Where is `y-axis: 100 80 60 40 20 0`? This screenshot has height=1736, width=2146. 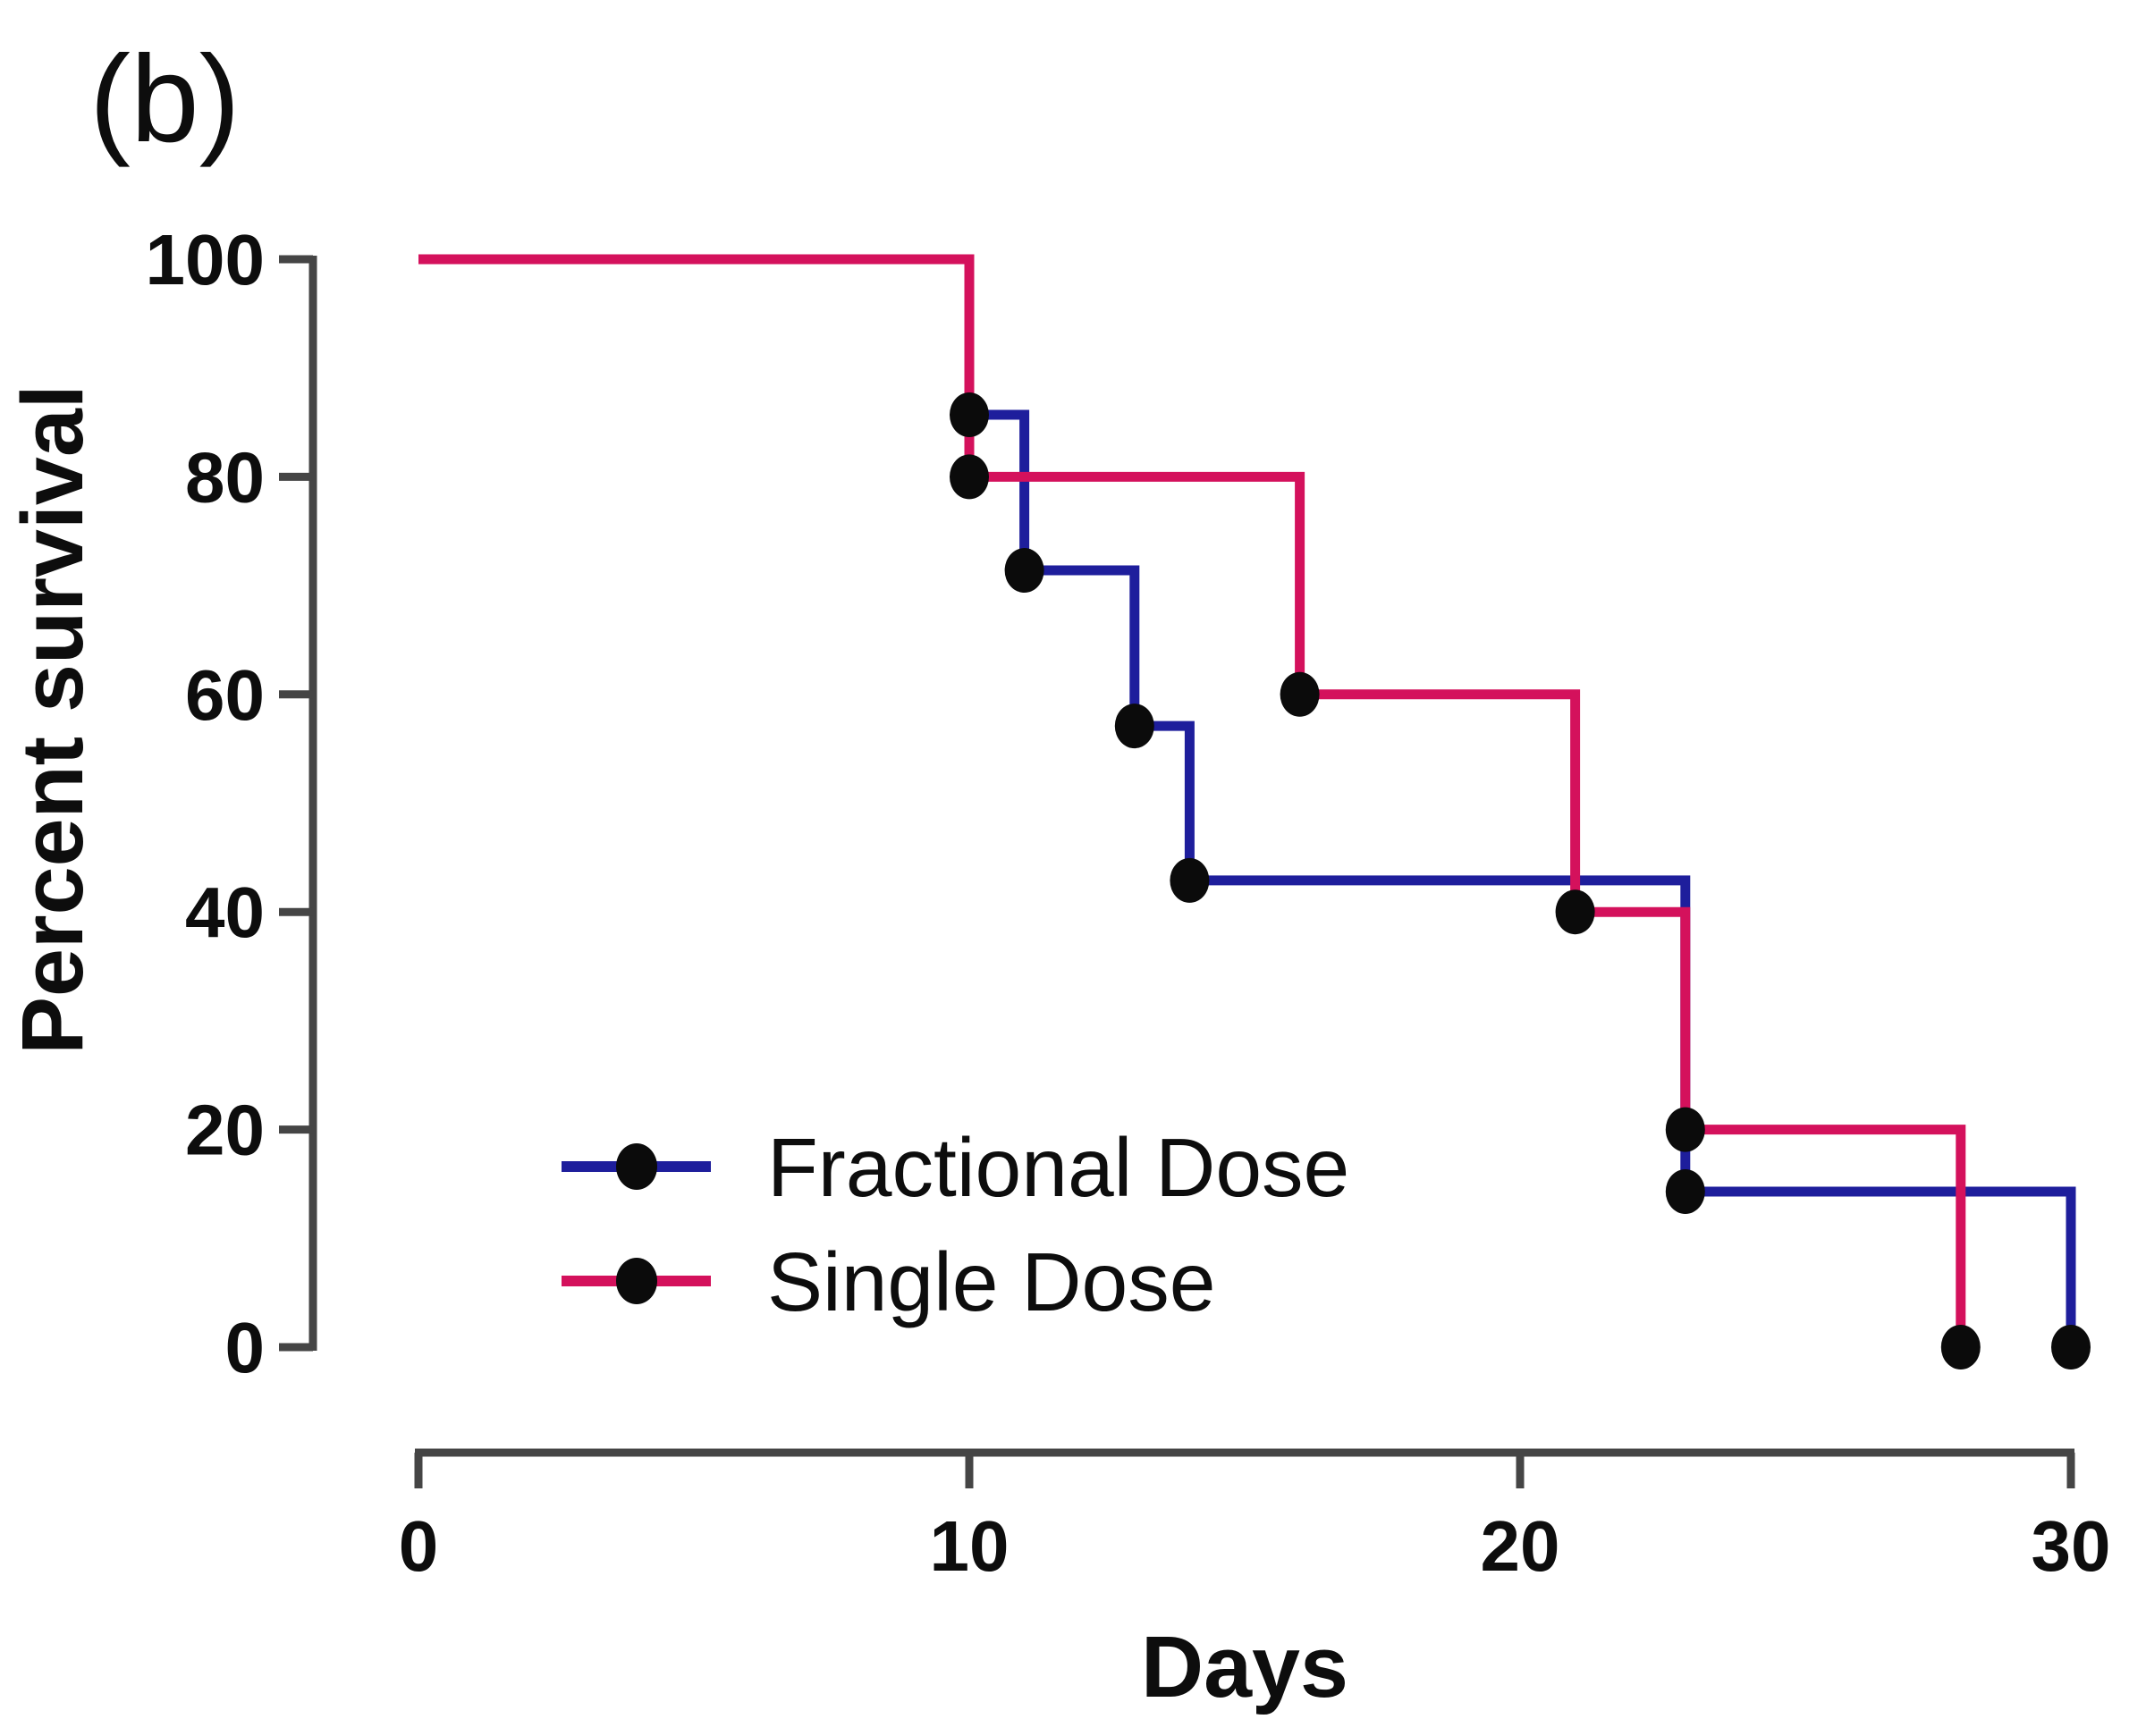 y-axis: 100 80 60 40 20 0 is located at coordinates (231, 803).